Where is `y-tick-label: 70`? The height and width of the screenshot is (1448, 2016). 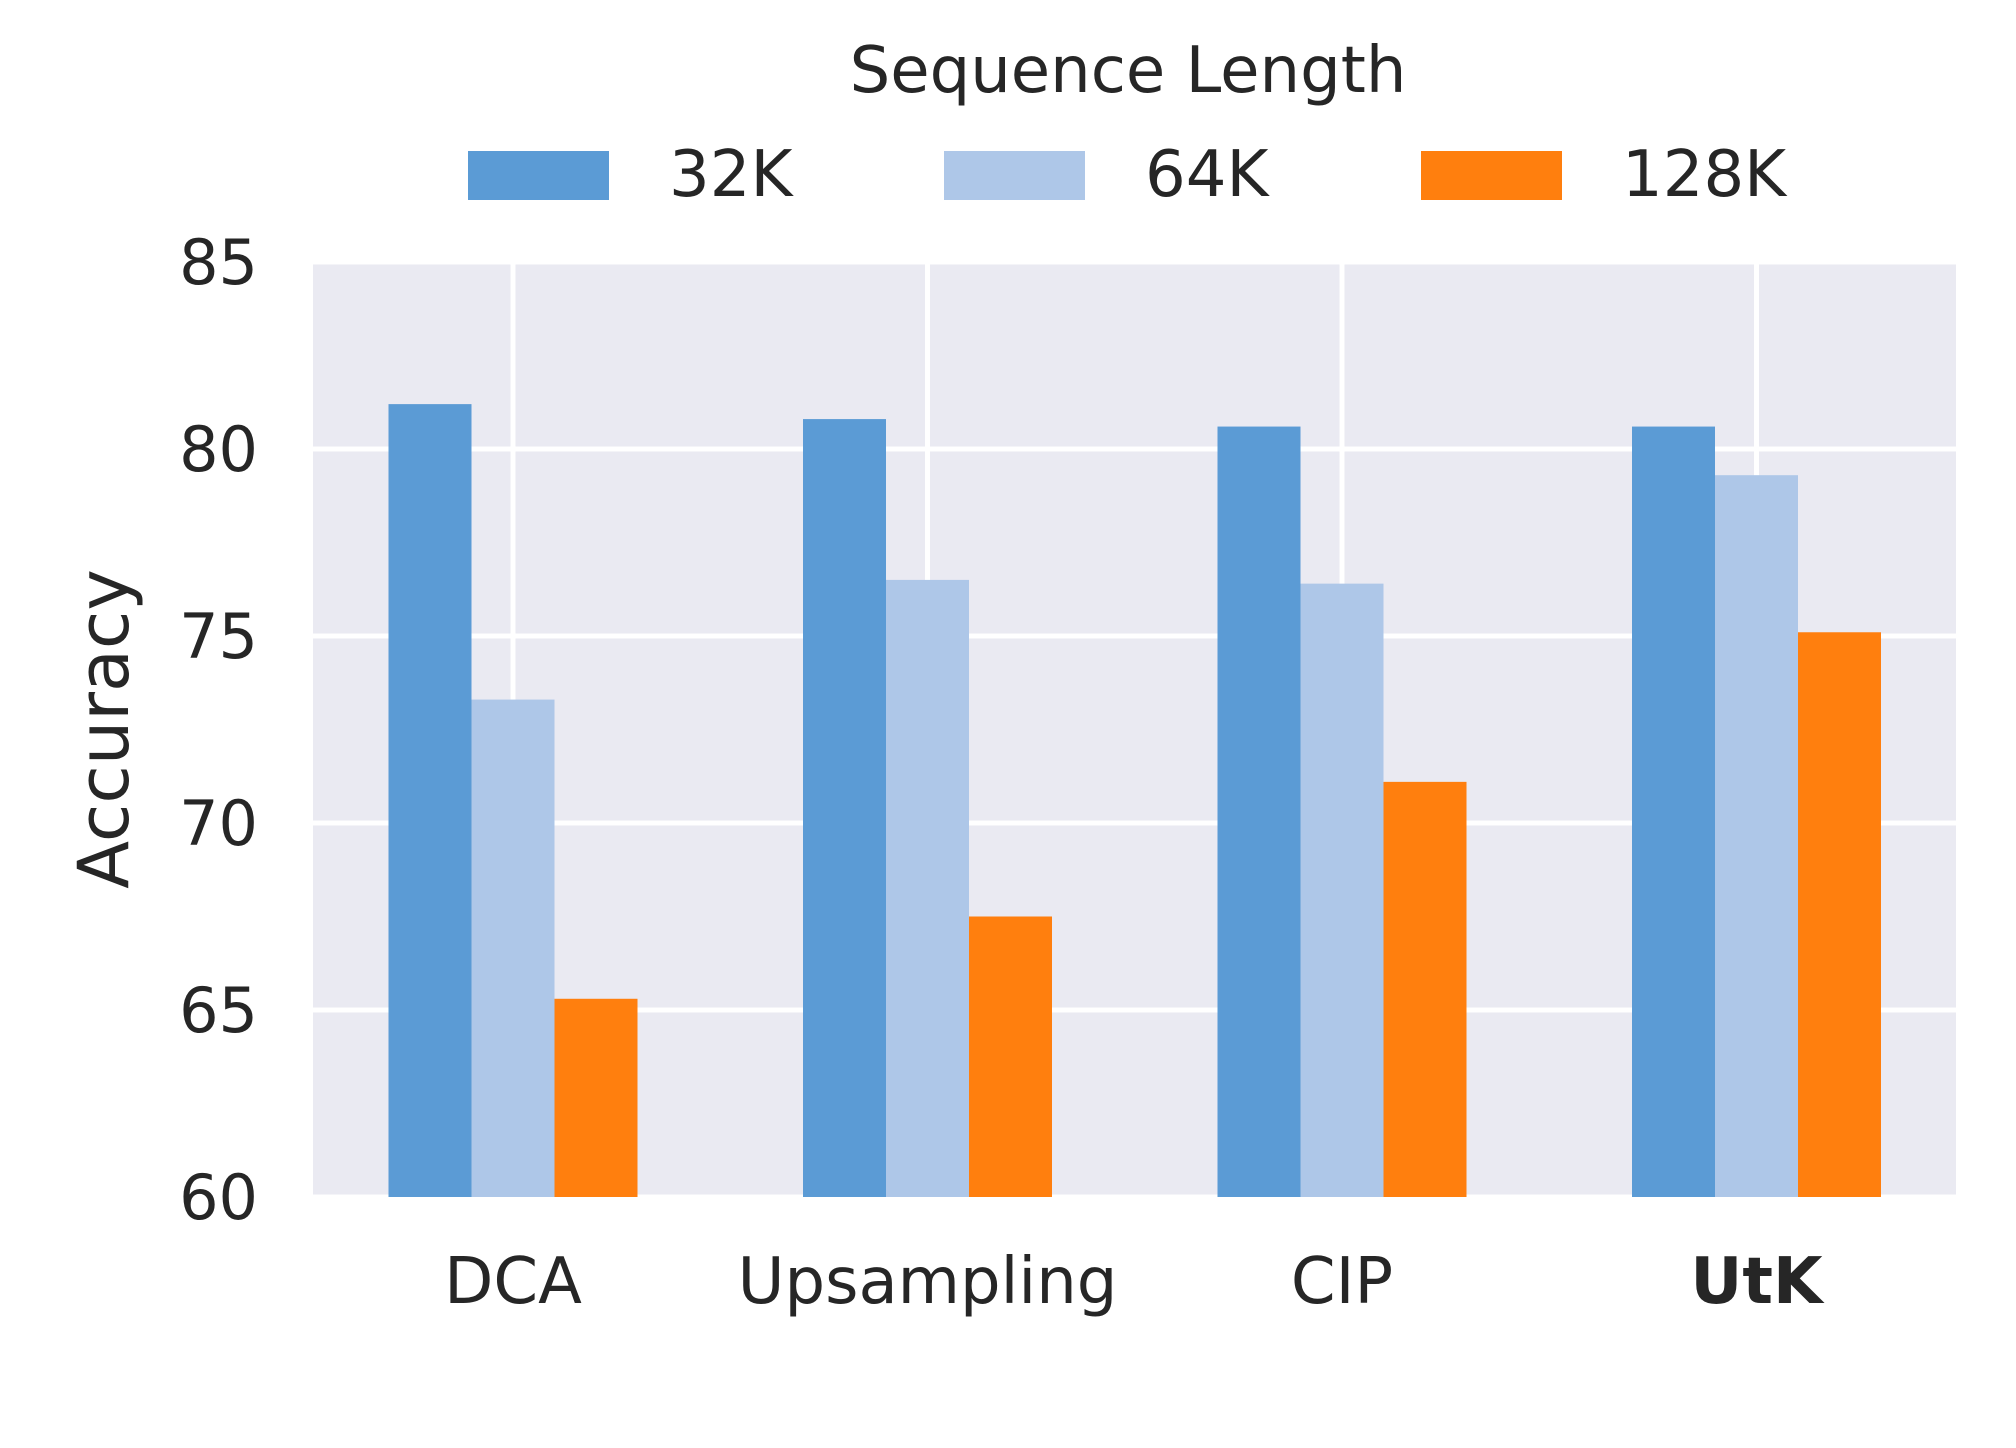 y-tick-label: 70 is located at coordinates (218, 823).